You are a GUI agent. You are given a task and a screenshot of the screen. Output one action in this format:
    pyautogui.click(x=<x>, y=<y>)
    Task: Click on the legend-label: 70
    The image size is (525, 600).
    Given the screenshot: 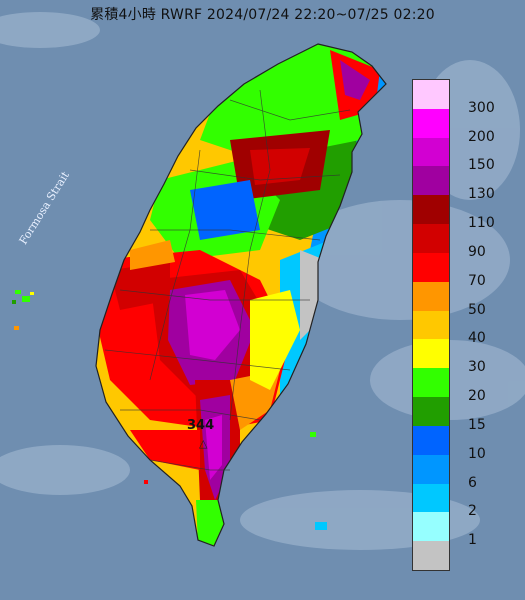 What is the action you would take?
    pyautogui.click(x=477, y=280)
    